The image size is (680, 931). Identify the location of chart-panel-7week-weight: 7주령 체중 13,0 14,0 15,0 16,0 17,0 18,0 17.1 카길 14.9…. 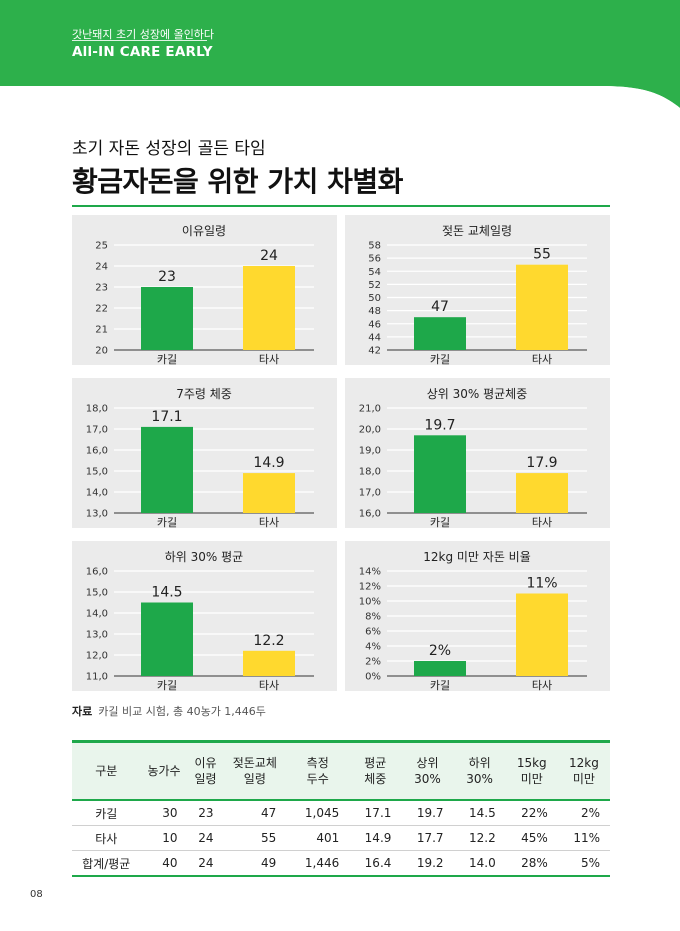
(204, 453).